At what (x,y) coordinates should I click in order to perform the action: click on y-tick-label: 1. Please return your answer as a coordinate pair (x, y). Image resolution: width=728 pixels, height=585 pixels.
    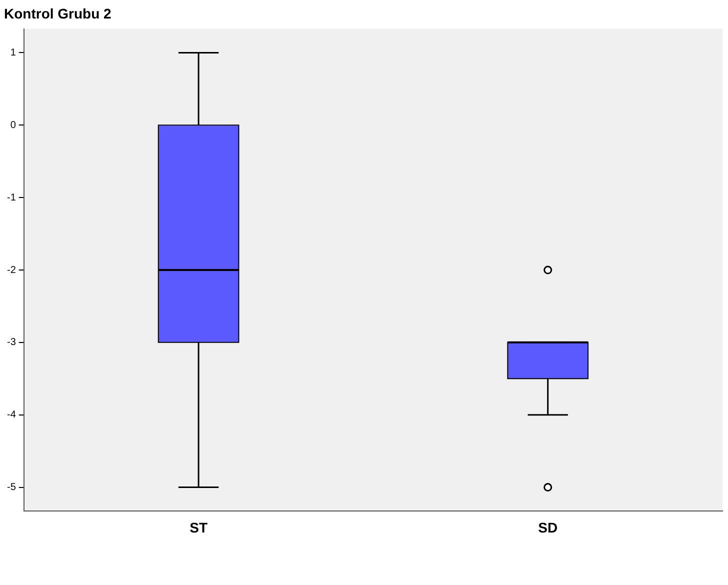
    Looking at the image, I should click on (13, 52).